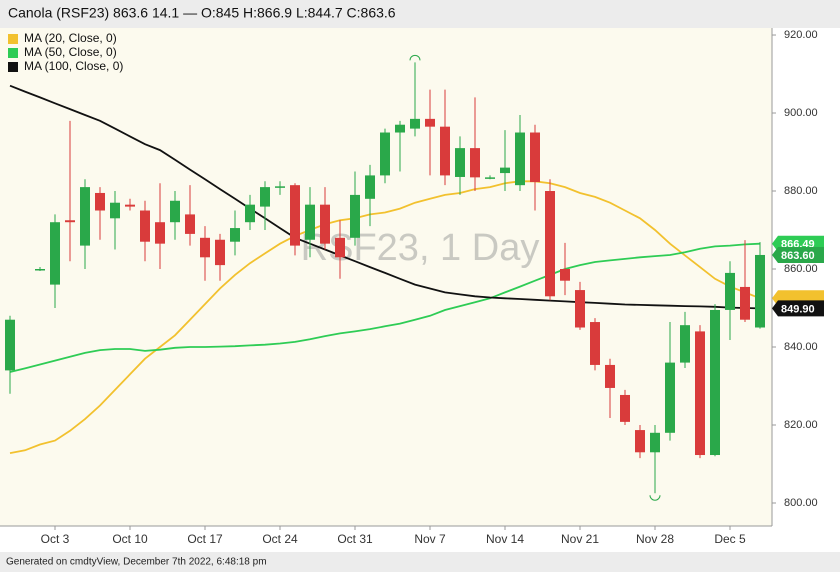 The height and width of the screenshot is (572, 840). Describe the element at coordinates (801, 191) in the screenshot. I see `y-tick-label: 880.00` at that location.